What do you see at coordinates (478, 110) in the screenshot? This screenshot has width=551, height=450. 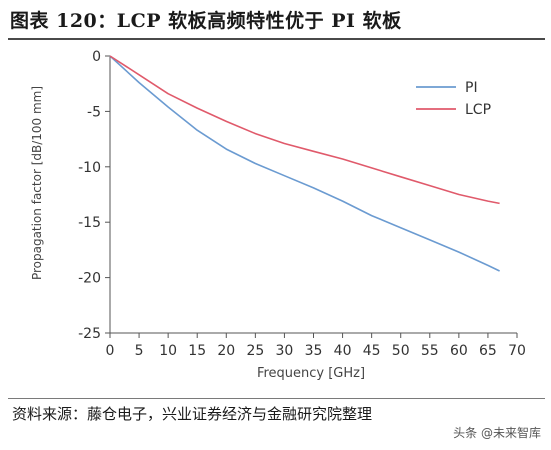 I see `legend-label-lcp: LCP` at bounding box center [478, 110].